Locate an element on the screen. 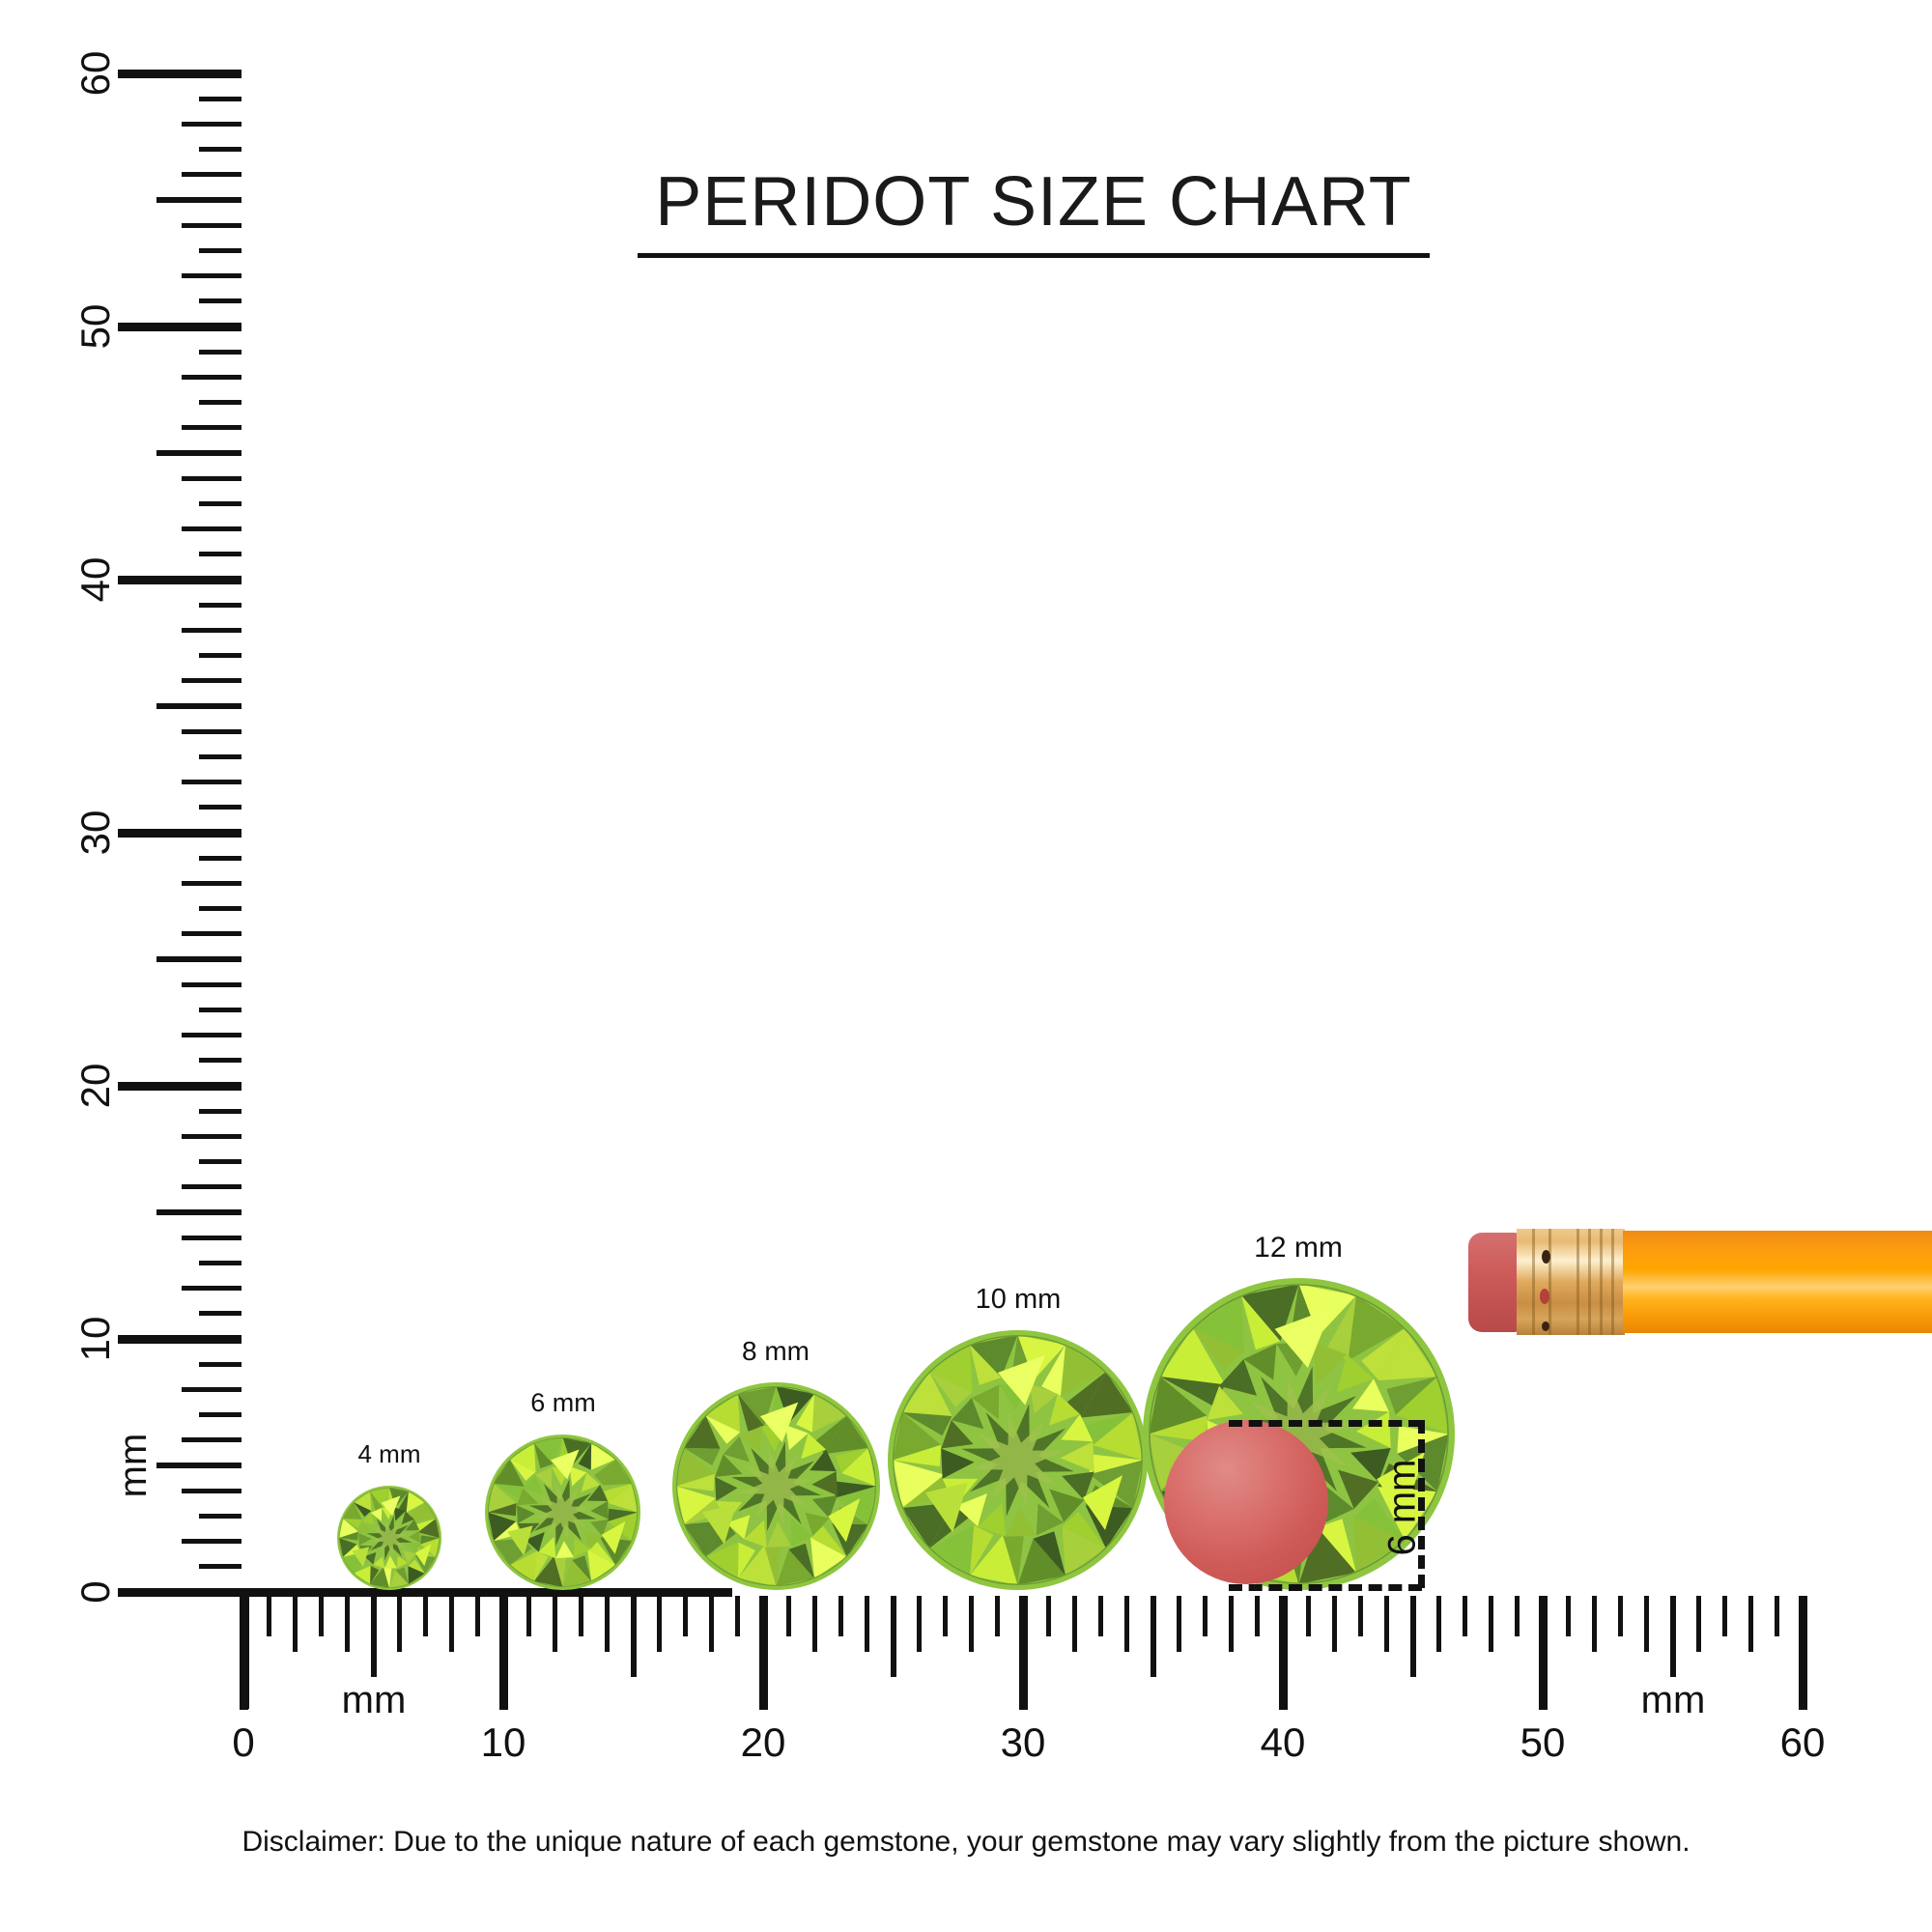 The height and width of the screenshot is (1932, 1932). gem-label: 4 mm is located at coordinates (389, 1453).